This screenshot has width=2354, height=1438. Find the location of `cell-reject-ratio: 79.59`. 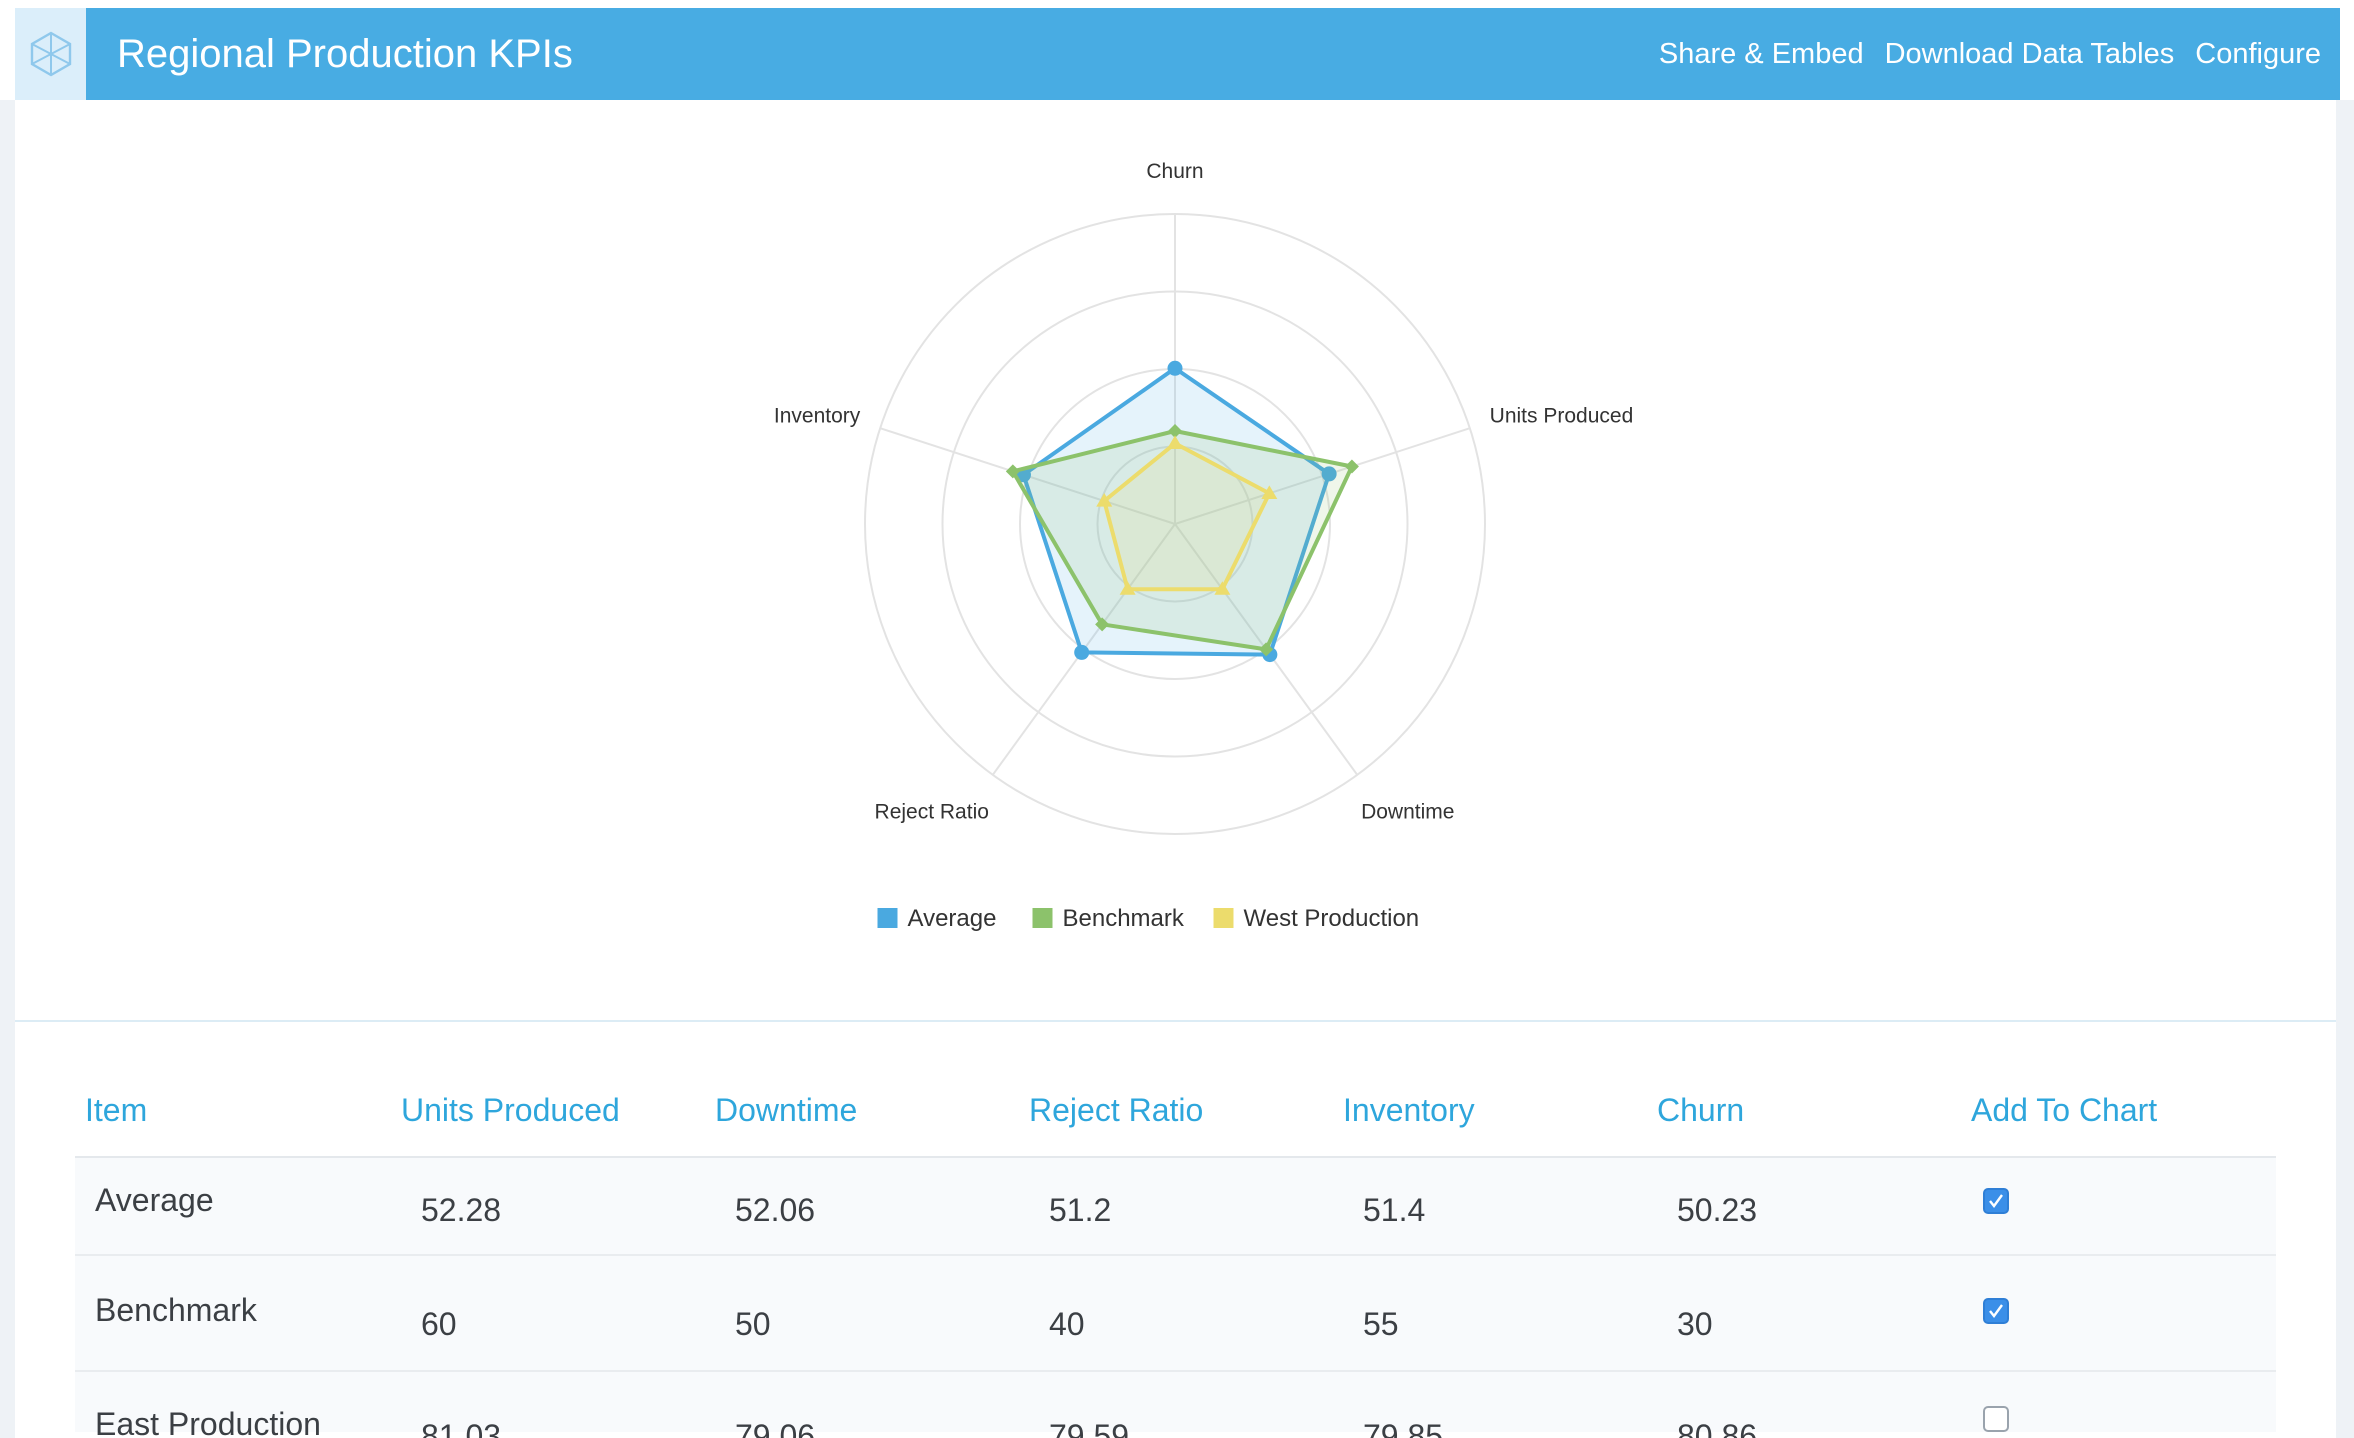

cell-reject-ratio: 79.59 is located at coordinates (1089, 1428).